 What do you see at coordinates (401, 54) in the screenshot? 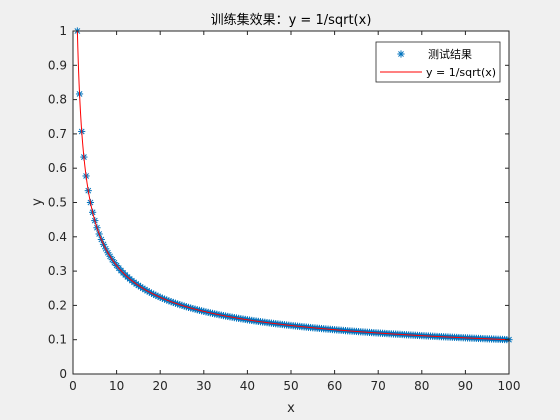
I see `legend-asterisk-marker` at bounding box center [401, 54].